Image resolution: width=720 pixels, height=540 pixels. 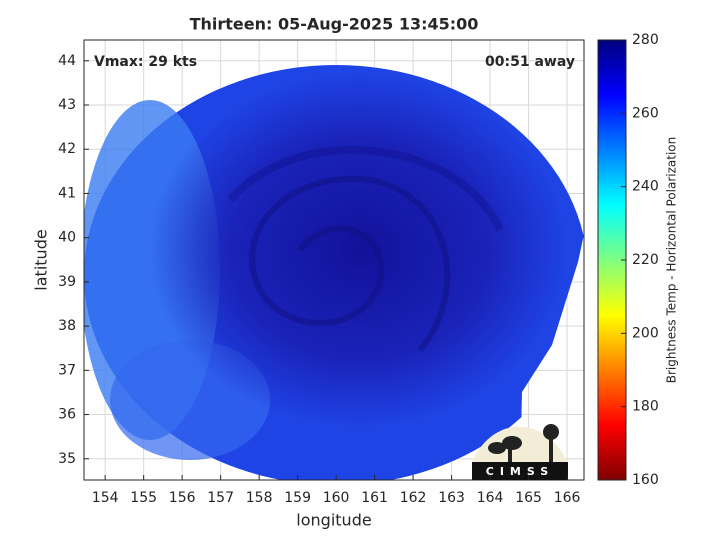 I want to click on x-tick-label: 161, so click(x=374, y=498).